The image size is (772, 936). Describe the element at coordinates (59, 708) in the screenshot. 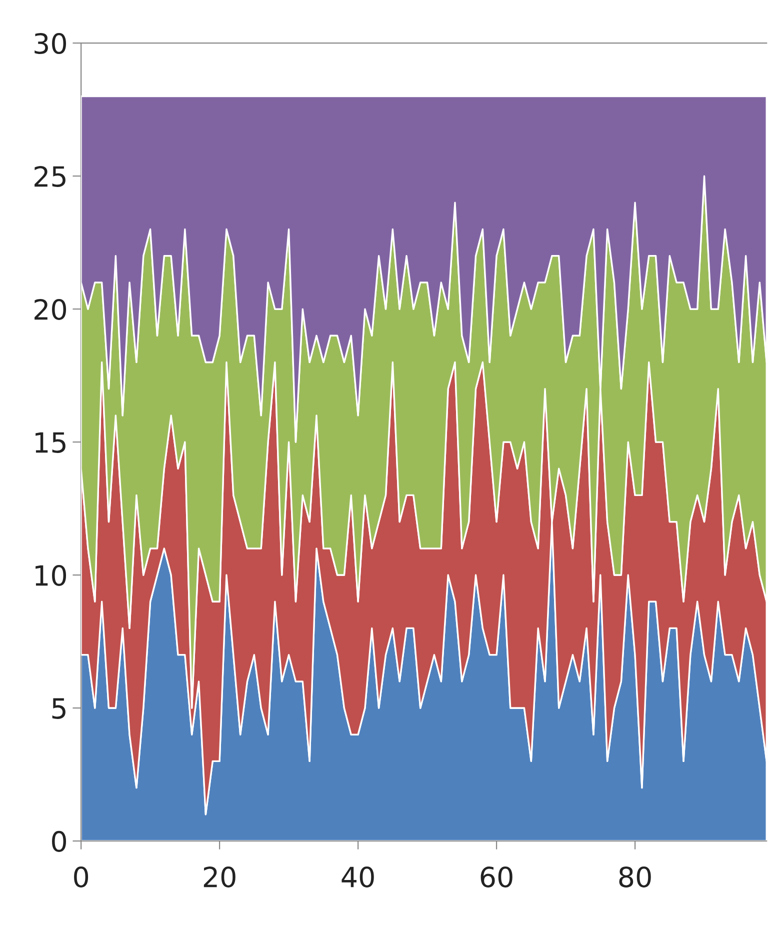

I see `y-tick-label: 5` at that location.